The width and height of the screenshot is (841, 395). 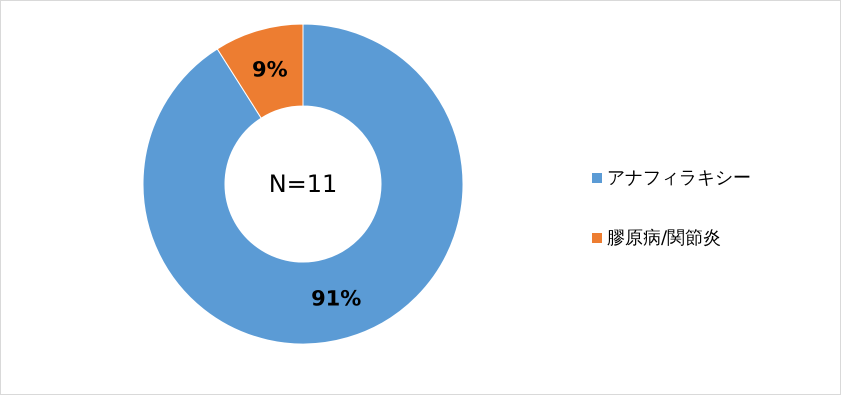 What do you see at coordinates (270, 70) in the screenshot?
I see `data-label: 9%` at bounding box center [270, 70].